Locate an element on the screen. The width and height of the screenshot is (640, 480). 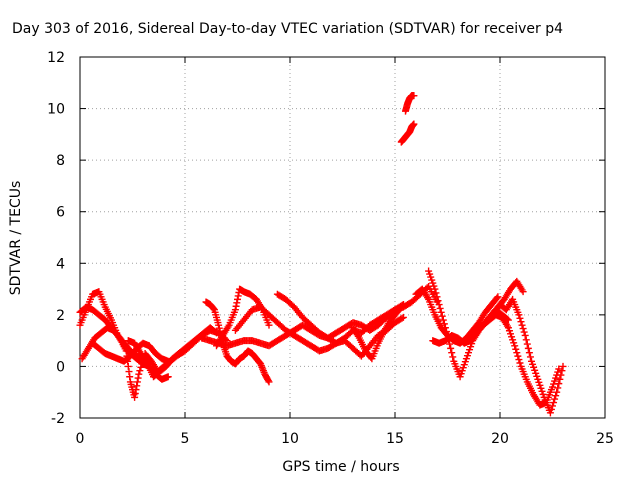
x-tick-label: 10 is located at coordinates (290, 439).